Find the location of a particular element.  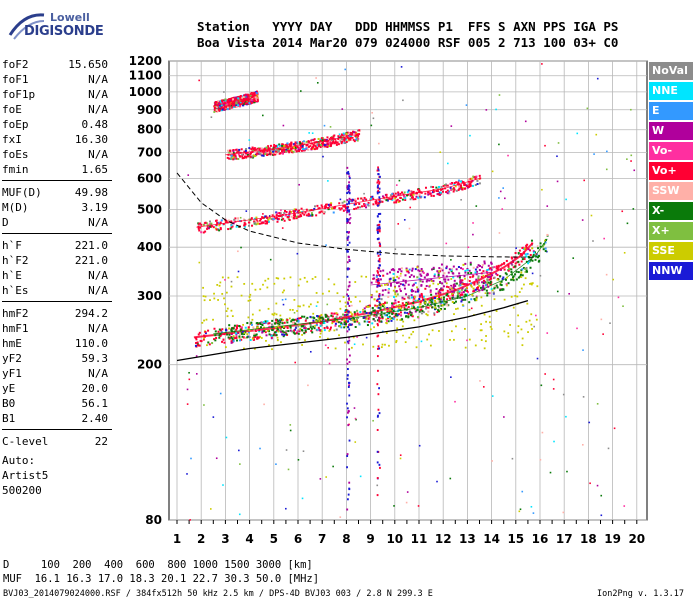

param-name: yF2 is located at coordinates (12, 358).